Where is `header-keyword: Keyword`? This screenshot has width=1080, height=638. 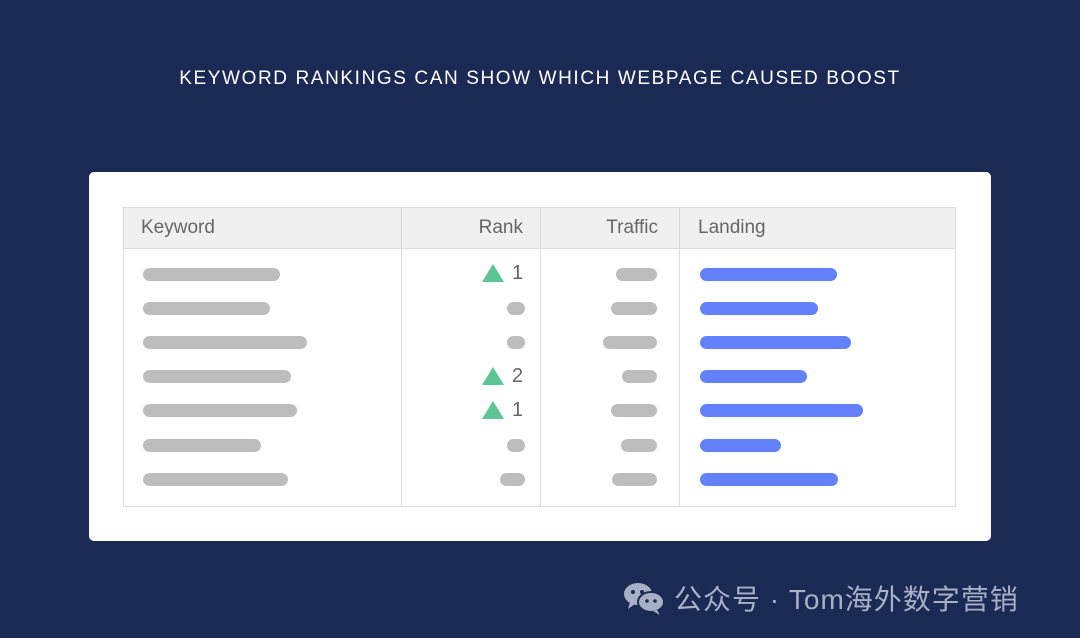
header-keyword: Keyword is located at coordinates (178, 227).